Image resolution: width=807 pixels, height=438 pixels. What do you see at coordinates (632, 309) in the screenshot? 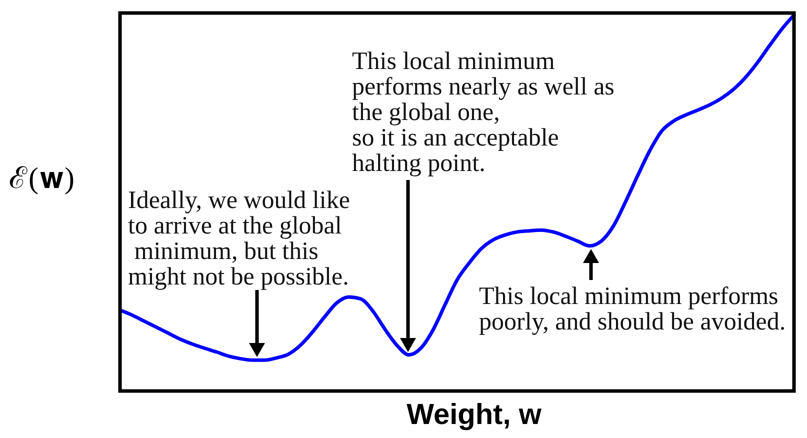
I see `annotation: This local minimum performs poorly, and should be avoided.` at bounding box center [632, 309].